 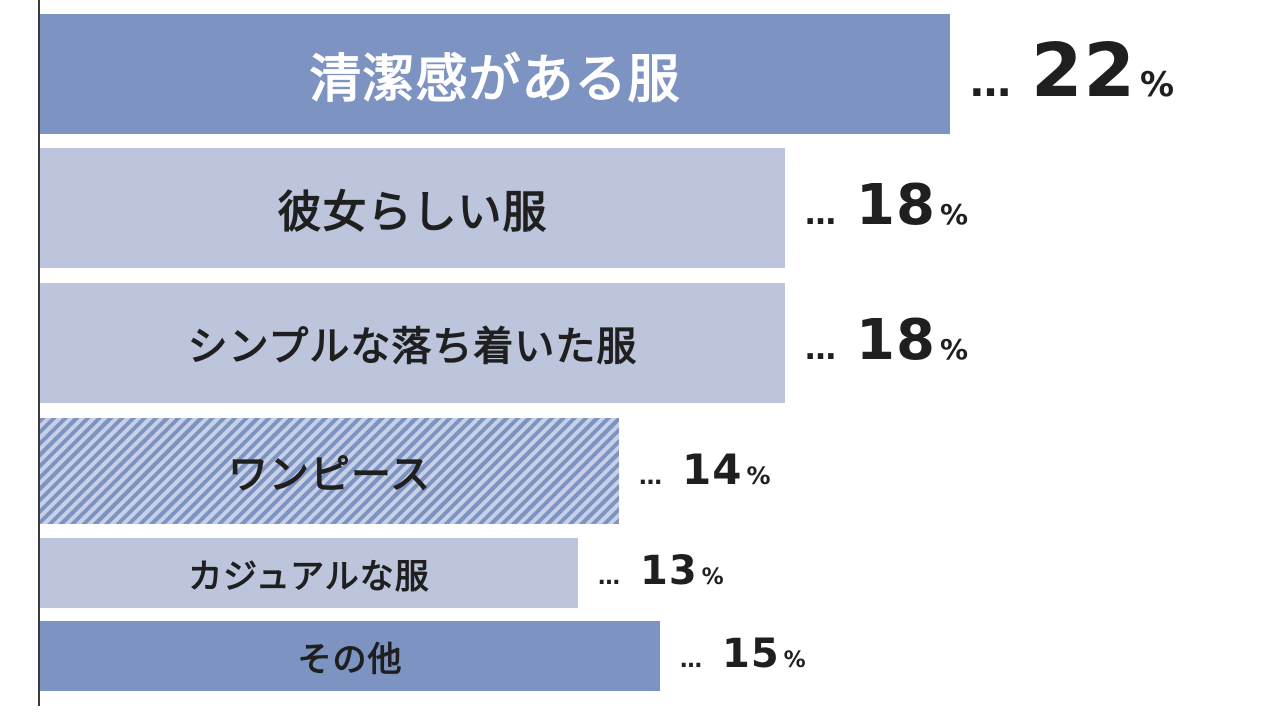 What do you see at coordinates (350, 659) in the screenshot?
I see `category-label: その他` at bounding box center [350, 659].